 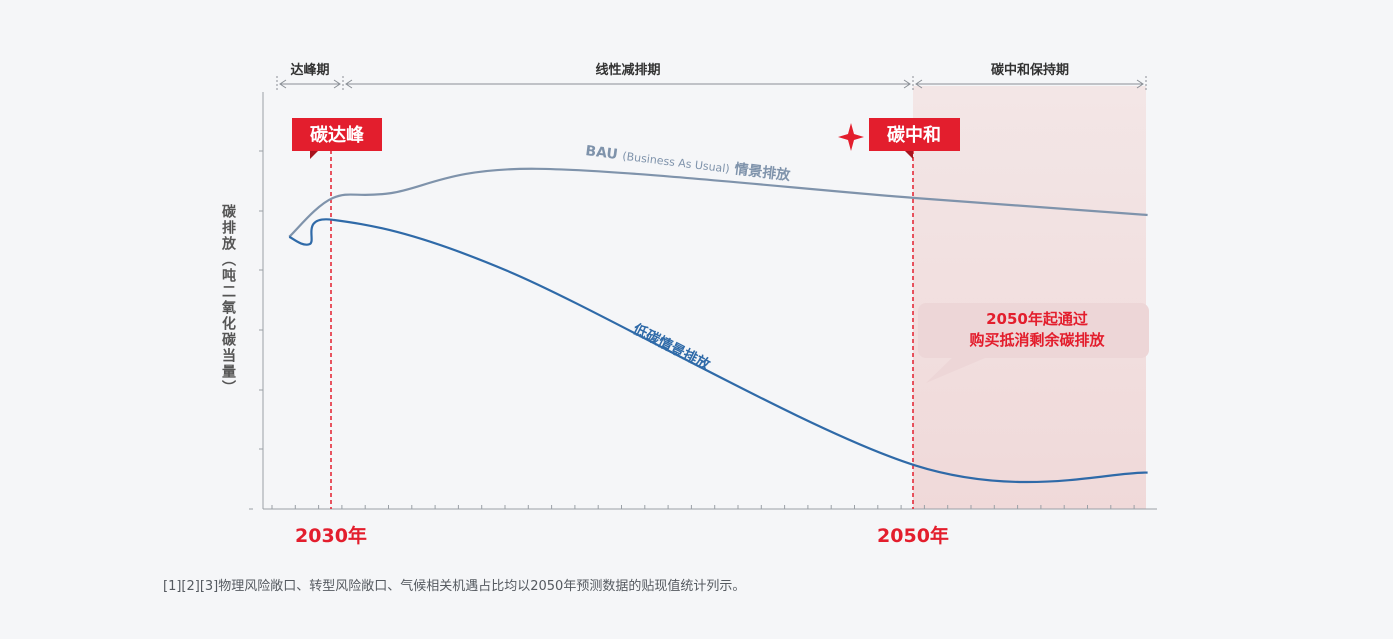 What do you see at coordinates (671, 347) in the screenshot?
I see `series-label-low-carbon: 低碳情景排放` at bounding box center [671, 347].